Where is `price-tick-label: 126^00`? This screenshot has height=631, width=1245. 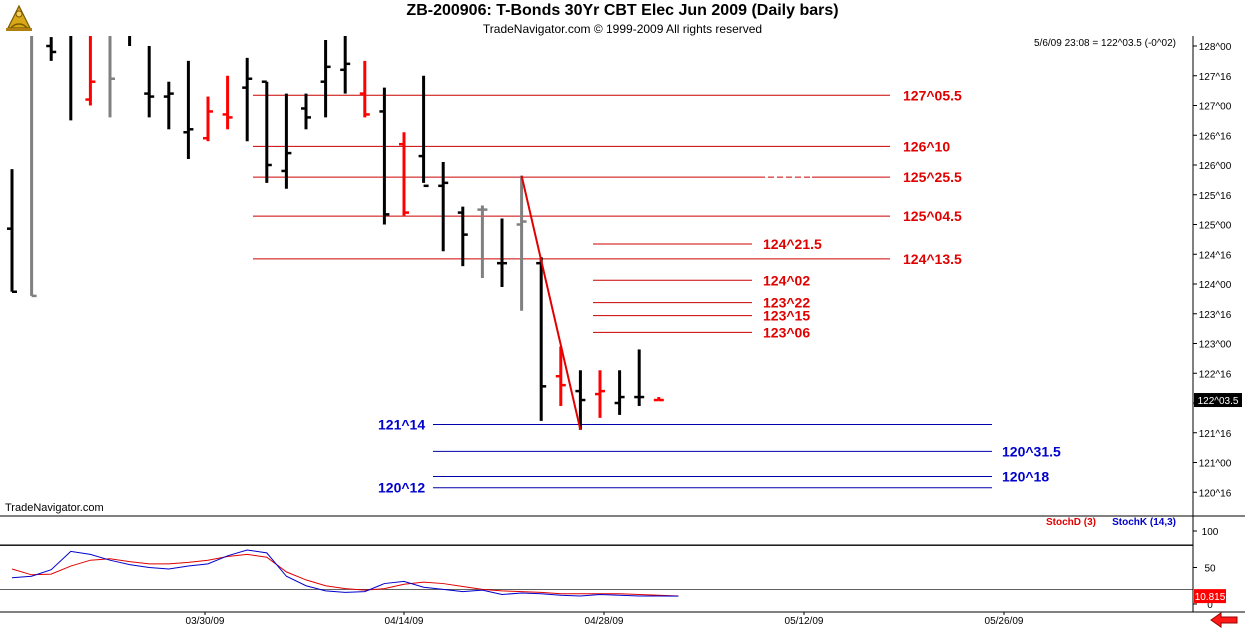 price-tick-label: 126^00 is located at coordinates (1215, 166).